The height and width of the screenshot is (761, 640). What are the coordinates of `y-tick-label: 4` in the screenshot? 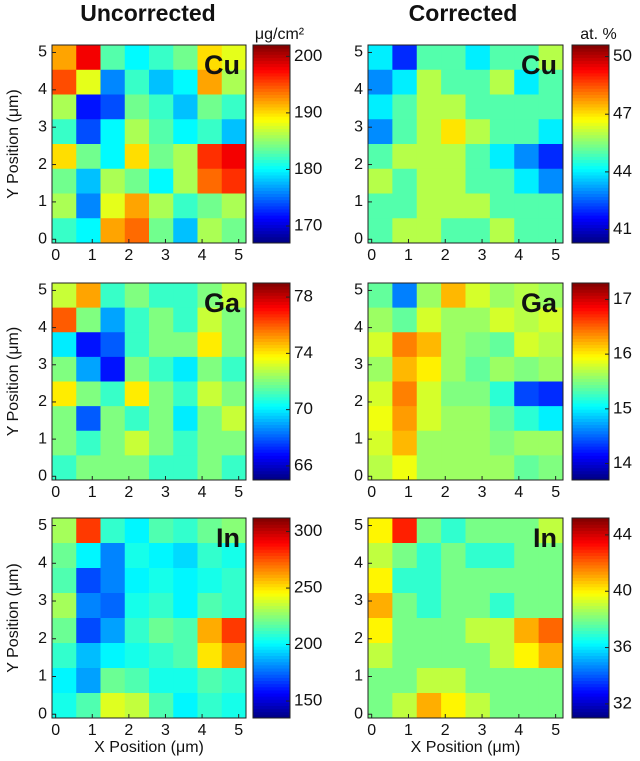 It's located at (358, 327).